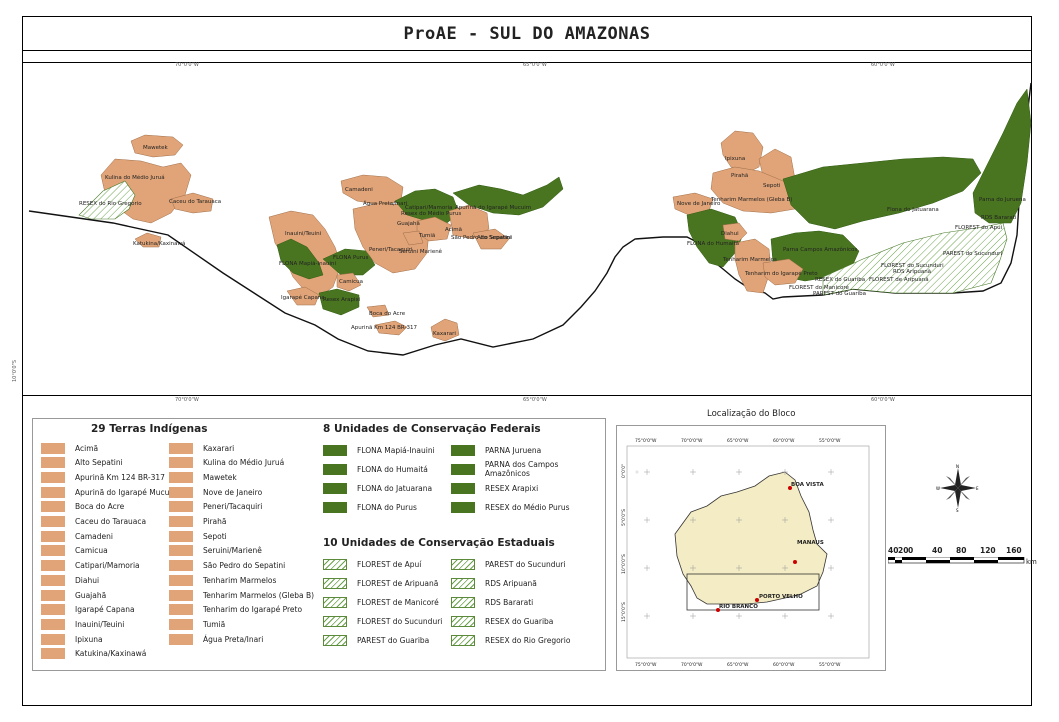  Describe the element at coordinates (519, 621) in the screenshot. I see `legend-state-label: RESEX do Guariba` at that location.